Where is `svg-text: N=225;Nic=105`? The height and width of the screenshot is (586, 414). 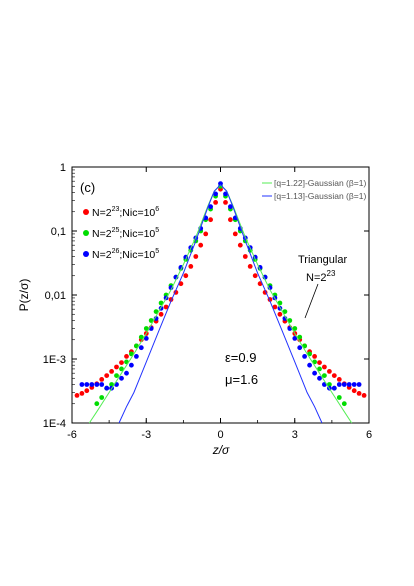
svg-text: N=225;Nic=105 is located at coordinates (125, 233).